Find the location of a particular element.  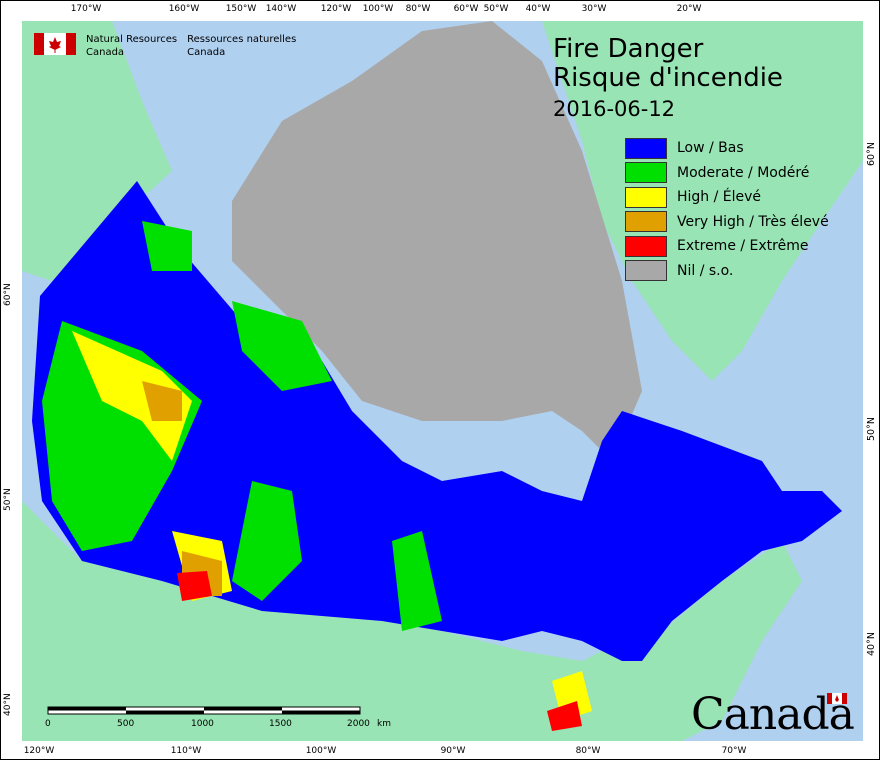

scale-label: 500 is located at coordinates (126, 724).